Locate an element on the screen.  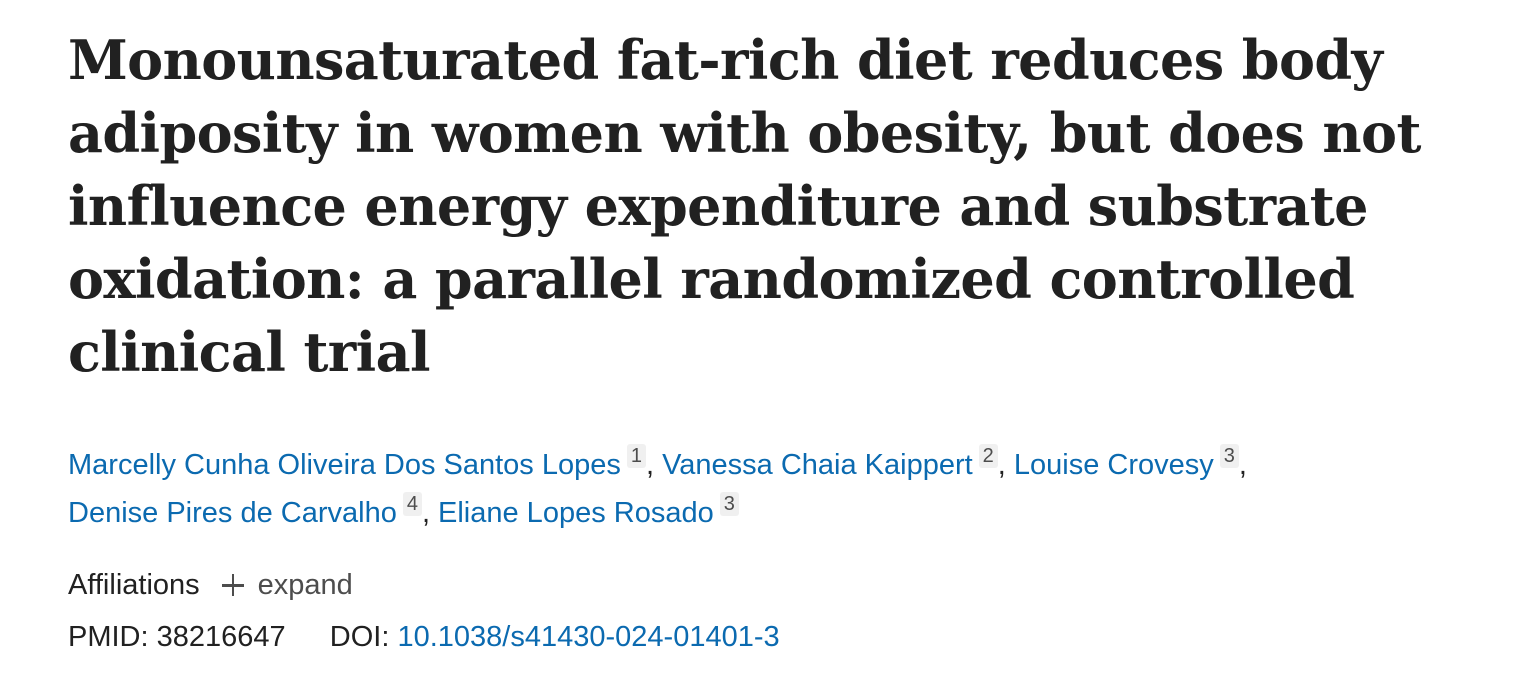
plus-icon is located at coordinates (232, 585).